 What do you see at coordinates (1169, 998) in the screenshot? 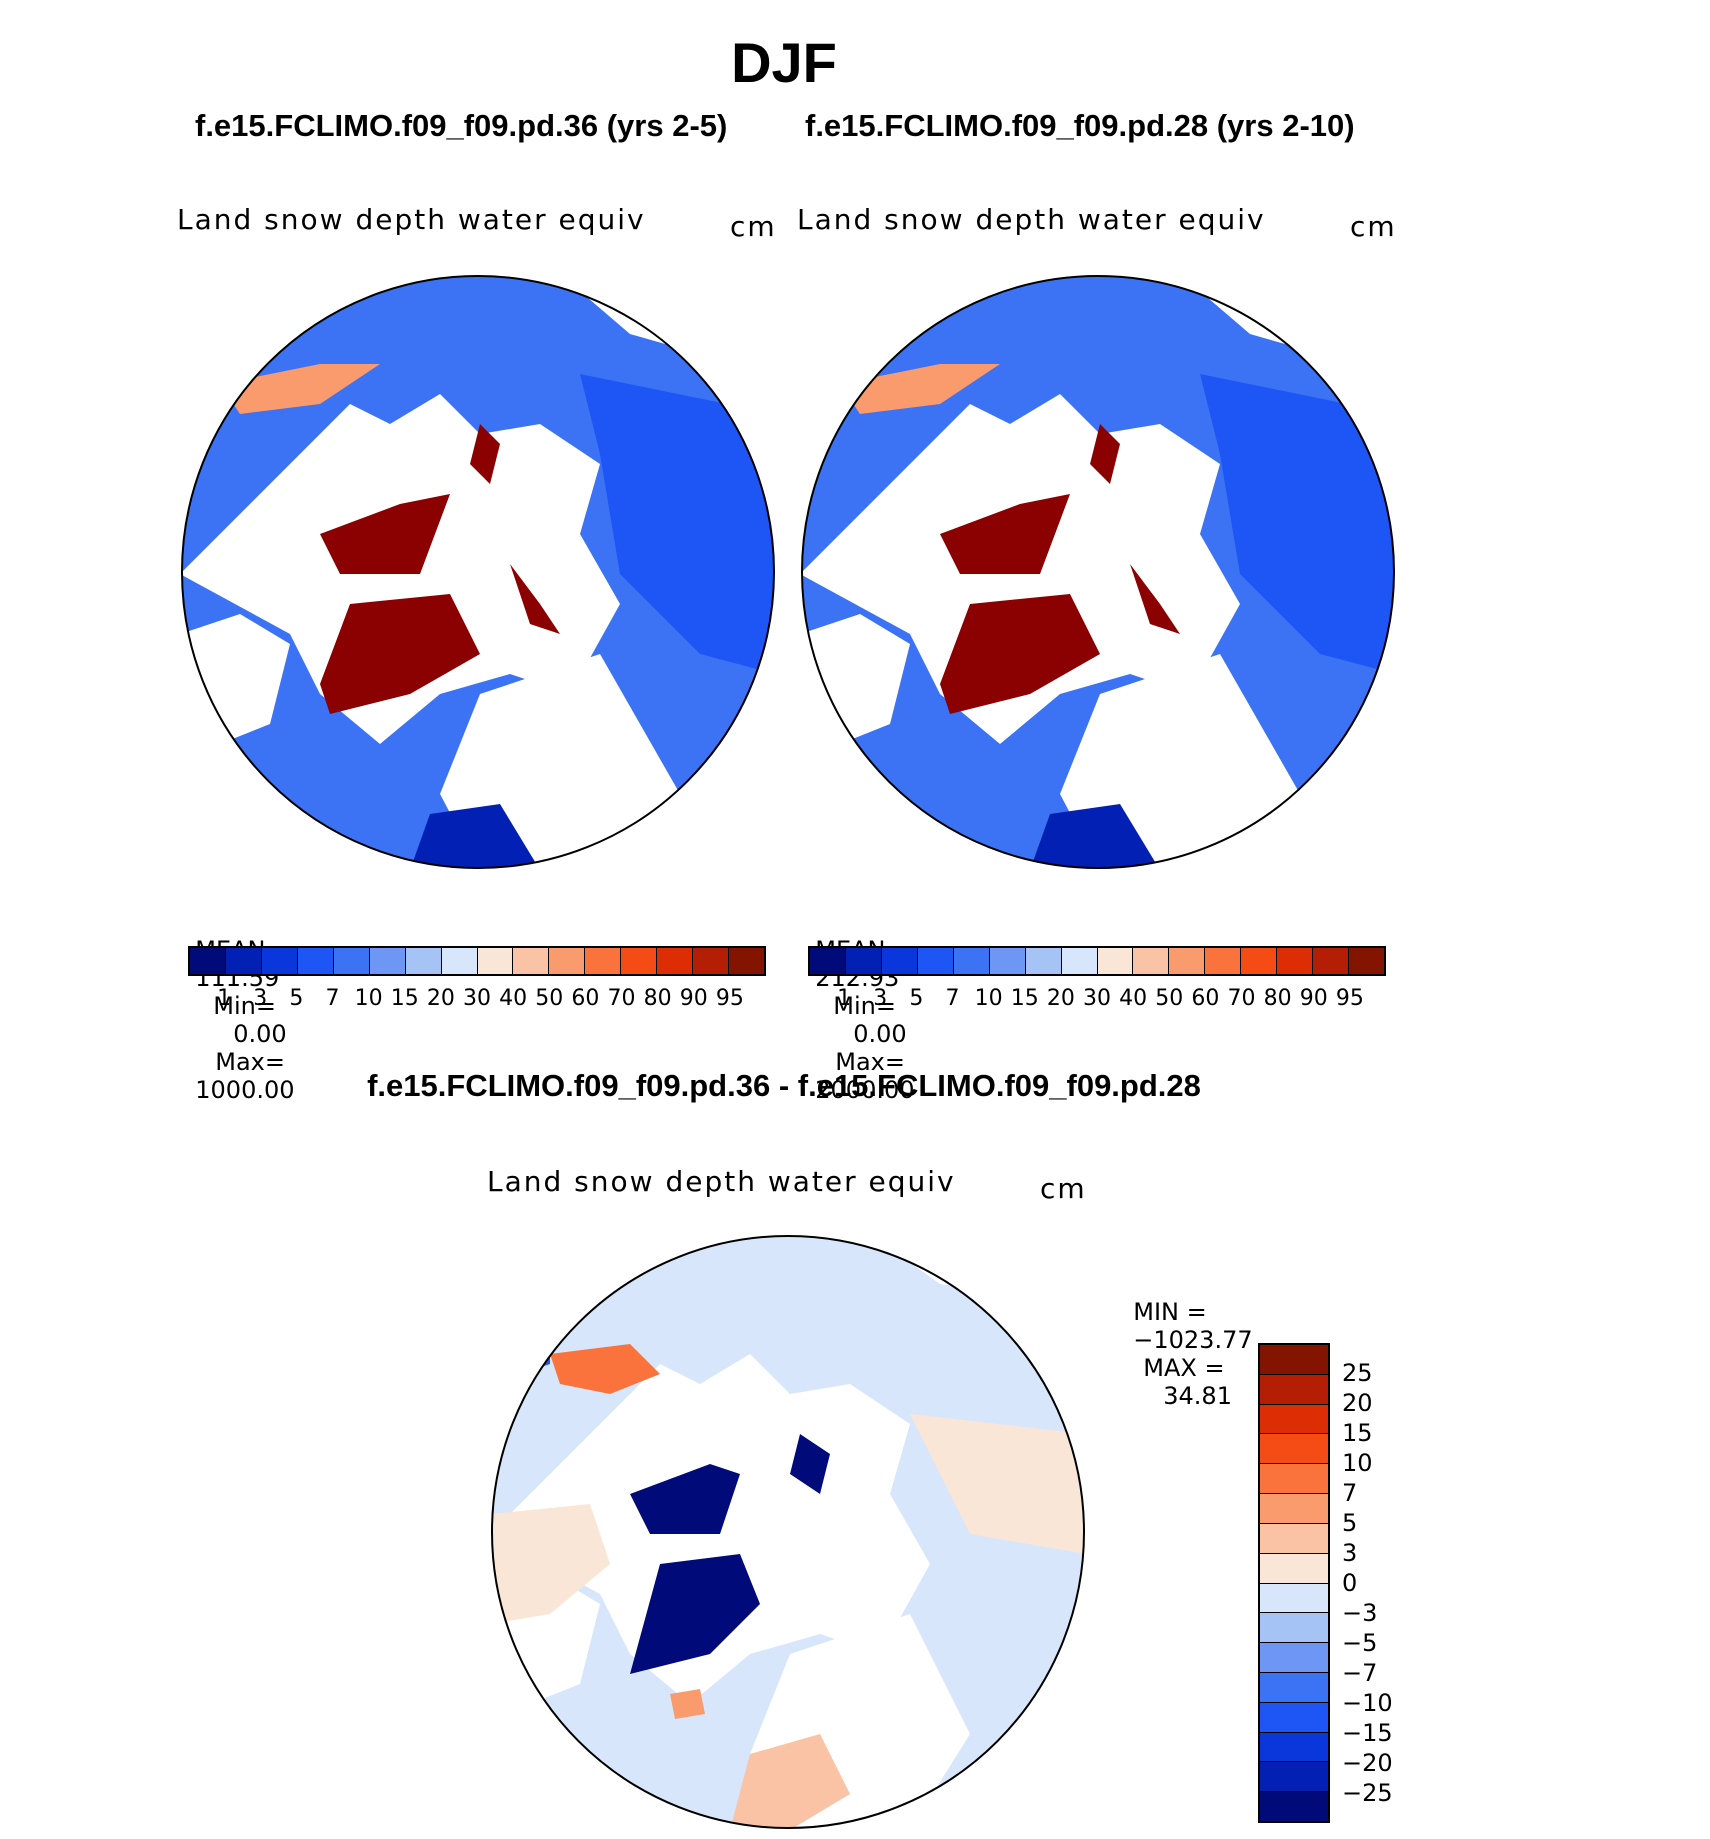
I see `panel-2-colorbar-tick-label: 50` at bounding box center [1169, 998].